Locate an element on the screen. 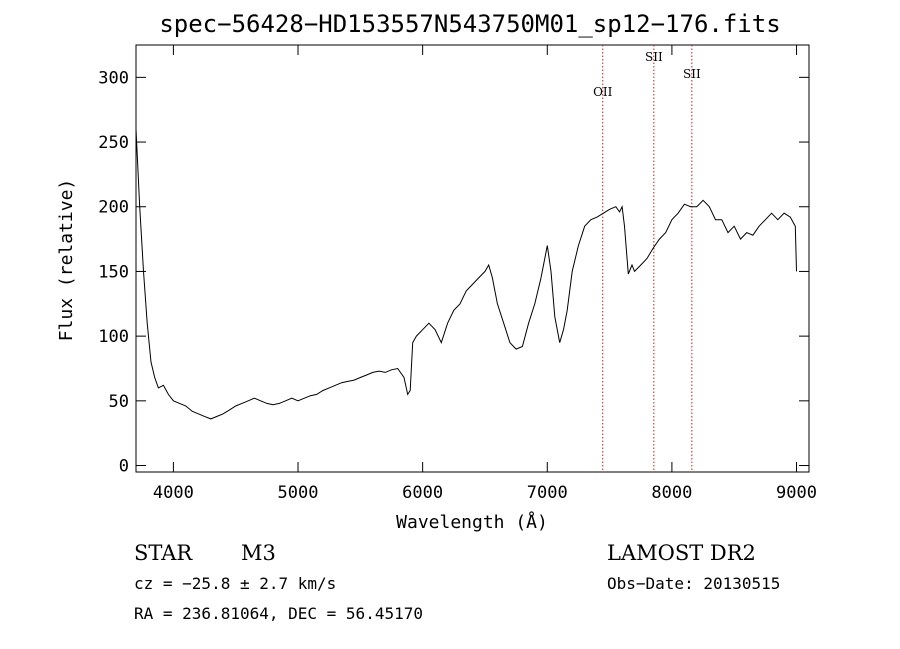 The image size is (900, 649). y-tick-label: 50 is located at coordinates (119, 402).